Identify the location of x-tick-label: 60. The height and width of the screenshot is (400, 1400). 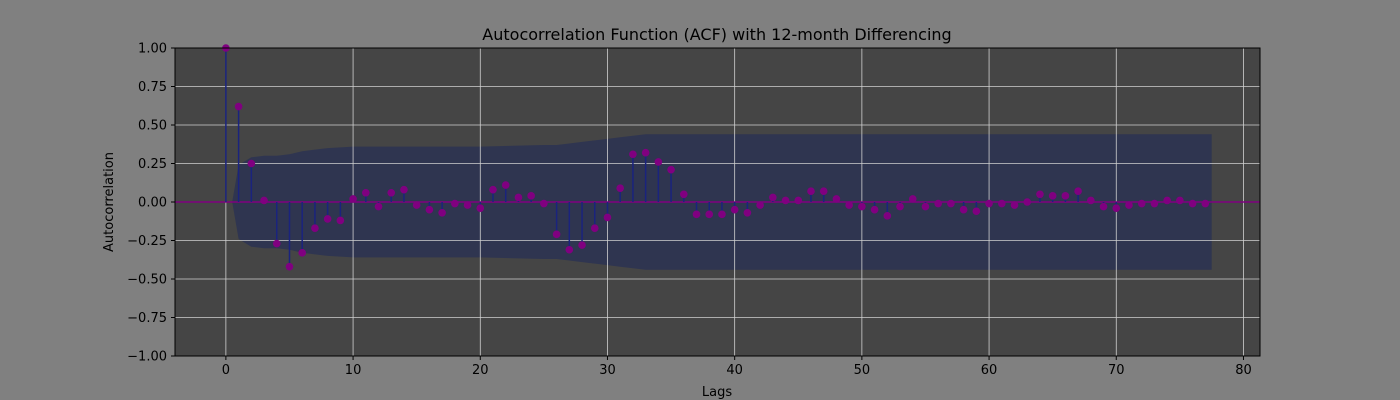
(989, 370).